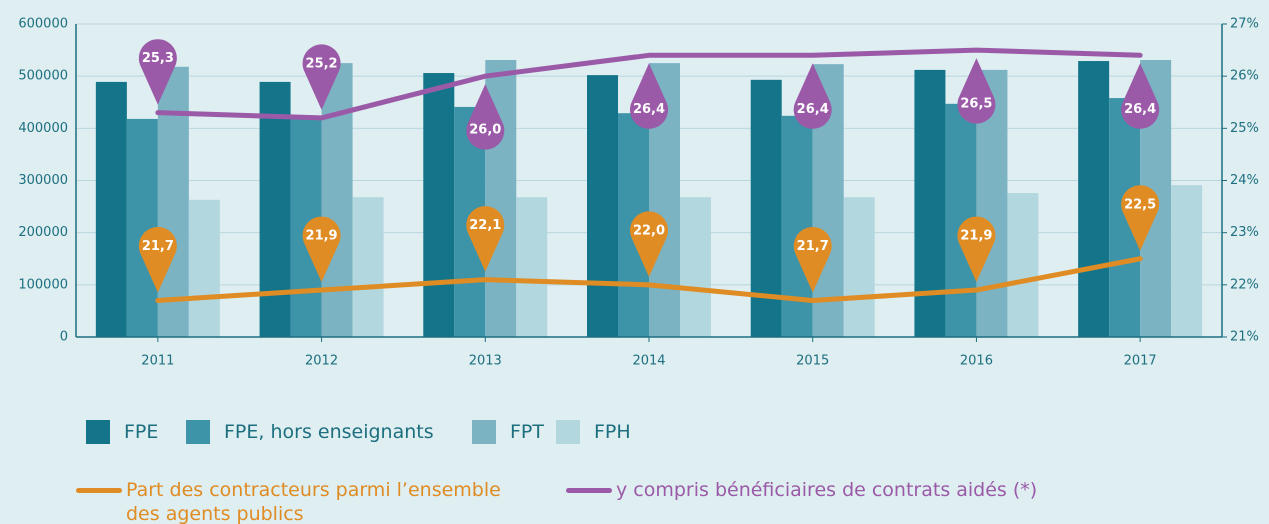 Image resolution: width=1269 pixels, height=524 pixels. Describe the element at coordinates (43, 180) in the screenshot. I see `y-tick-label: 300000` at that location.